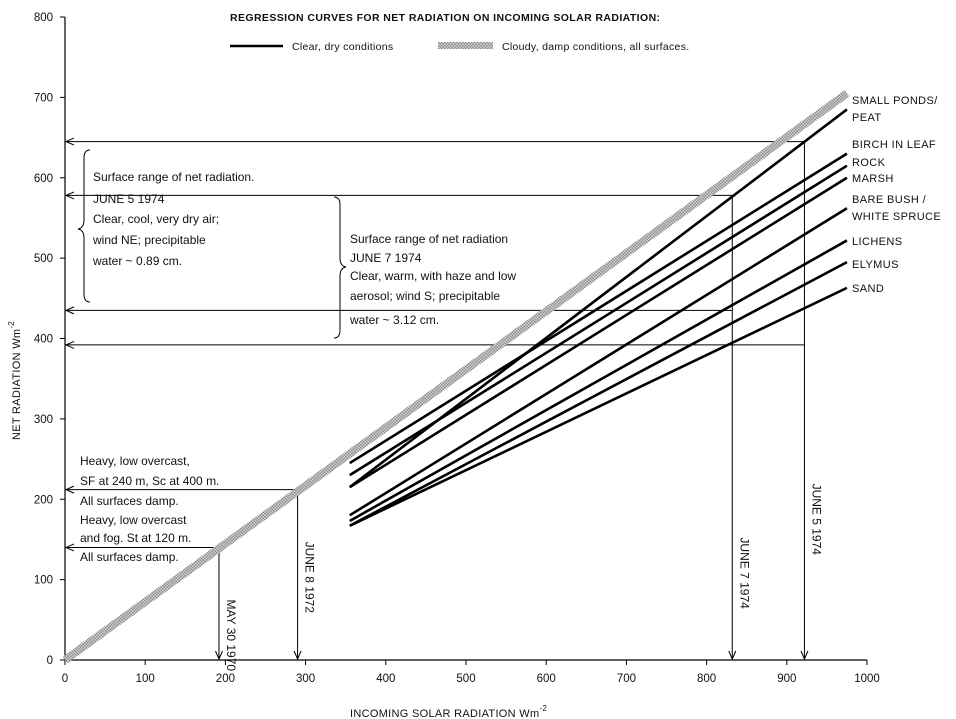 This screenshot has width=956, height=719. What do you see at coordinates (149, 240) in the screenshot?
I see `annotation-text: wind NE; precipitable` at bounding box center [149, 240].